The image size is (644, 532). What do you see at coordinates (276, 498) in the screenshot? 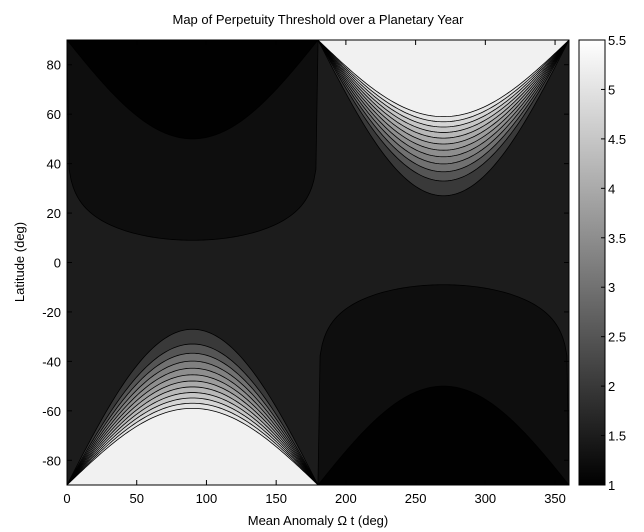
I see `x-tick-label: 150` at bounding box center [276, 498].